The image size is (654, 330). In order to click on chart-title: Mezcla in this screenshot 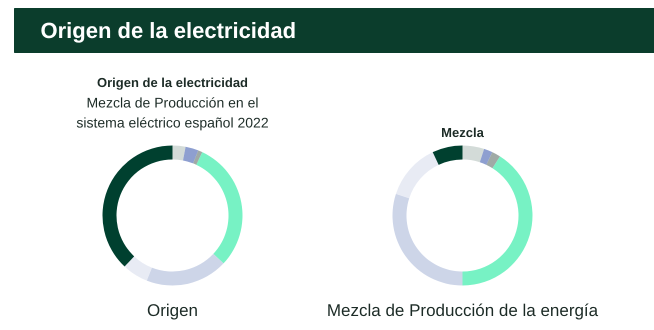, I will do `click(463, 132)`.